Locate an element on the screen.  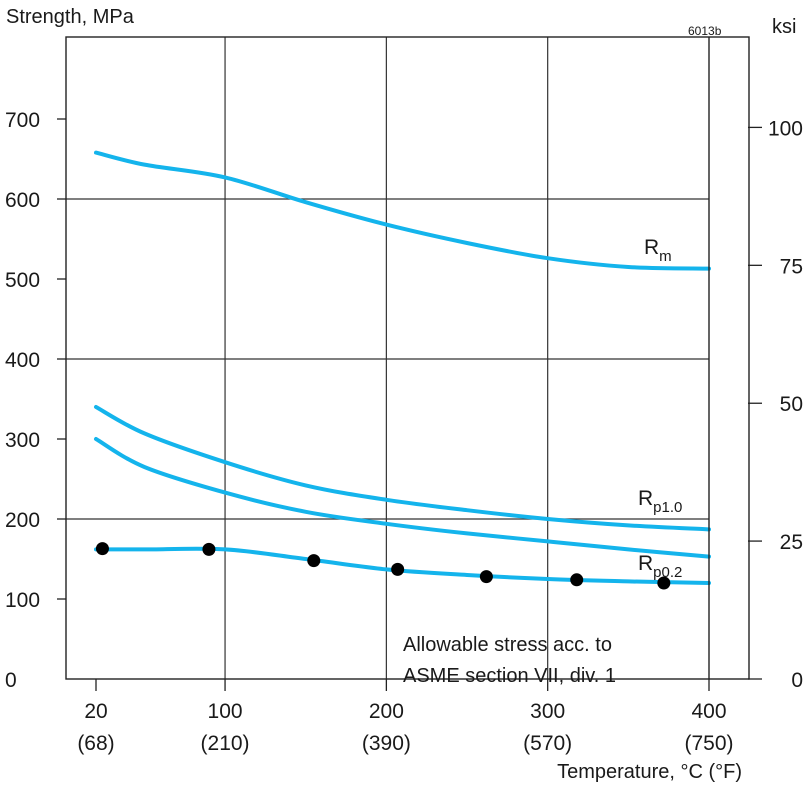
y-tick-label-300: 300 is located at coordinates (22, 440).